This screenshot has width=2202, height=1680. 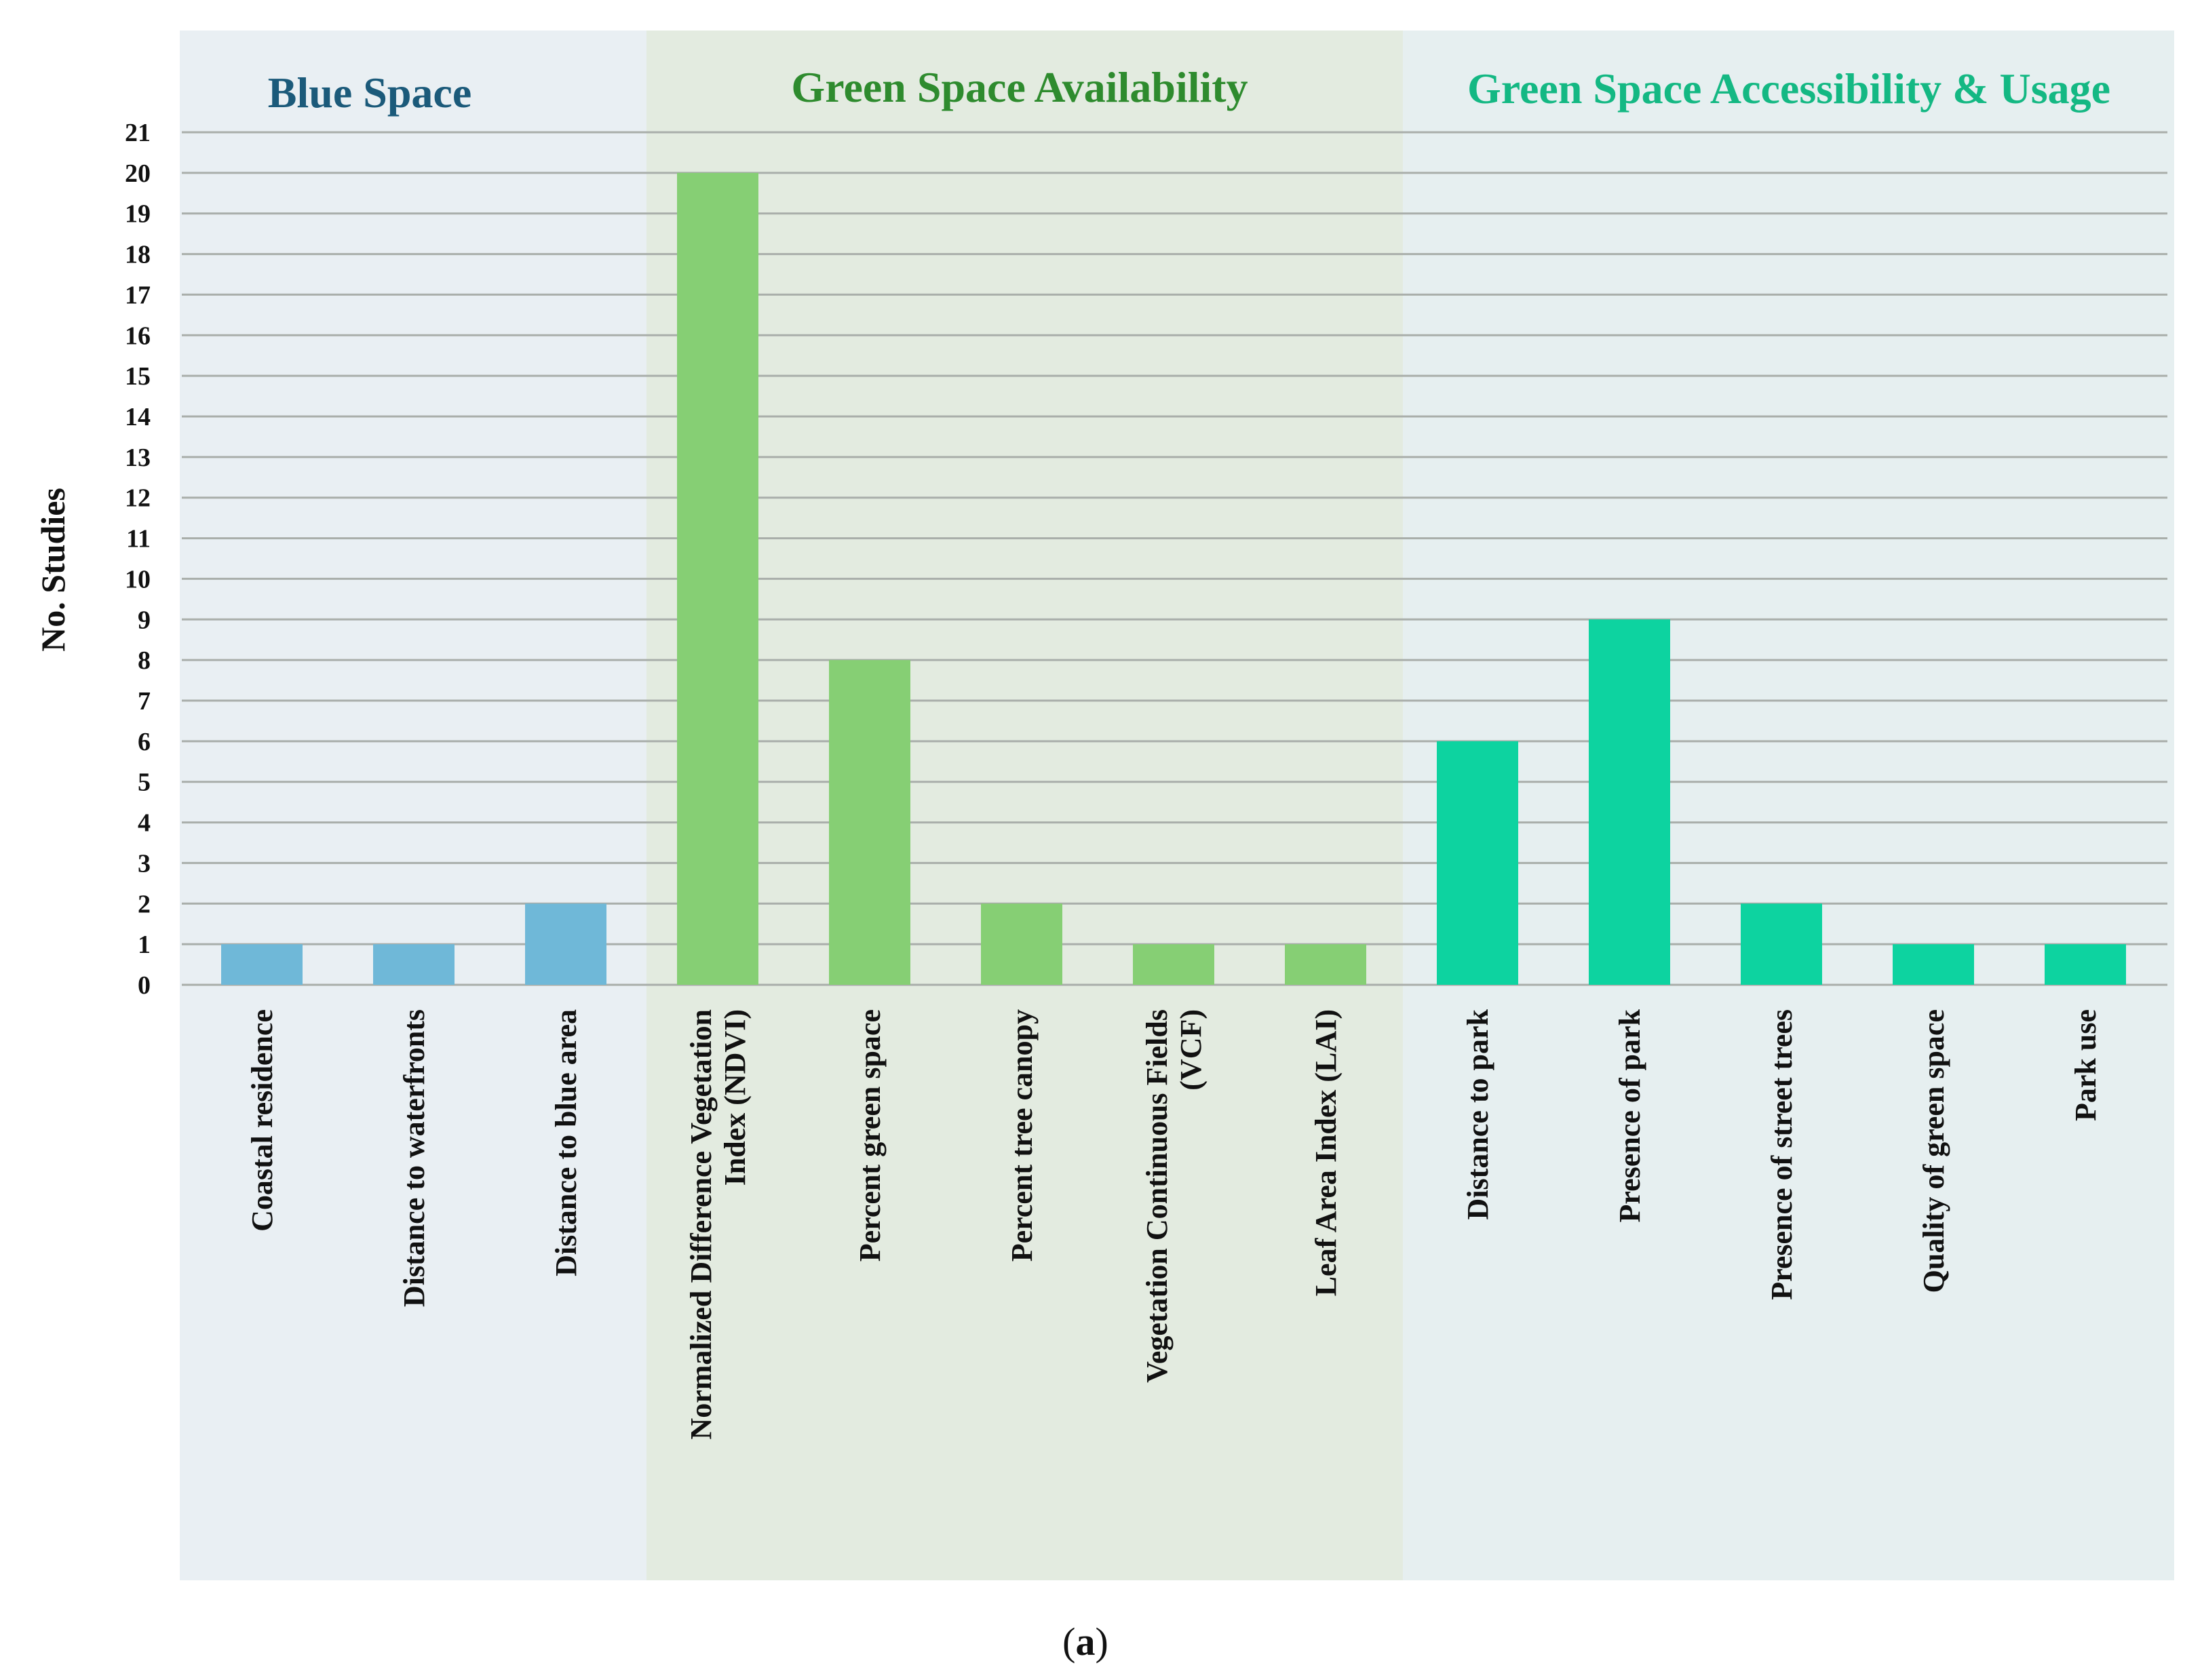 I want to click on x-tick-label: Vegetation Continuous Fields, so click(x=1157, y=1196).